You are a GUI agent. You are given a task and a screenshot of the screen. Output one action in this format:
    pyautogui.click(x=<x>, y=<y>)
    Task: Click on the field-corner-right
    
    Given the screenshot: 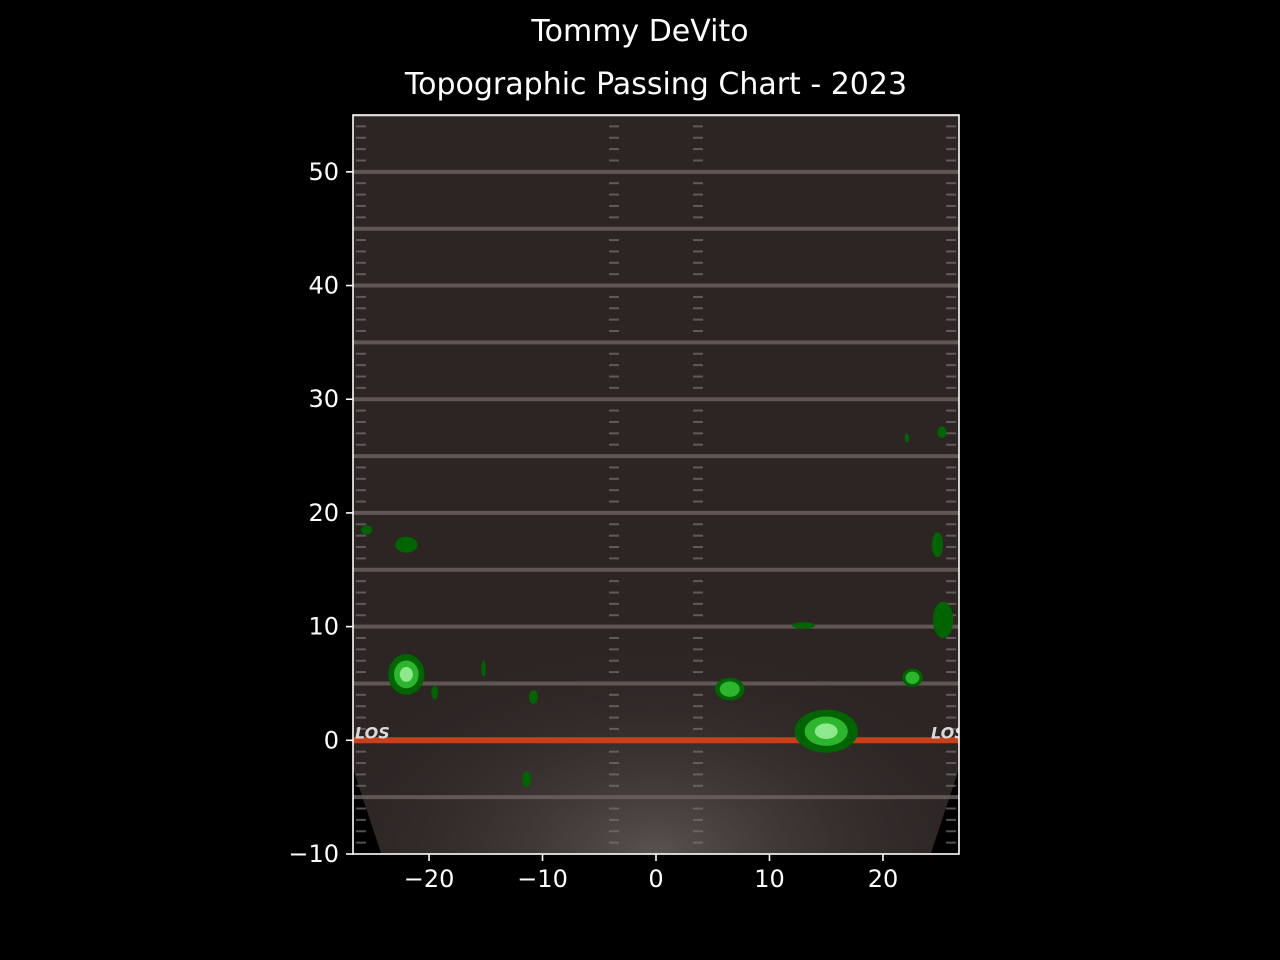 What is the action you would take?
    pyautogui.click(x=944, y=811)
    